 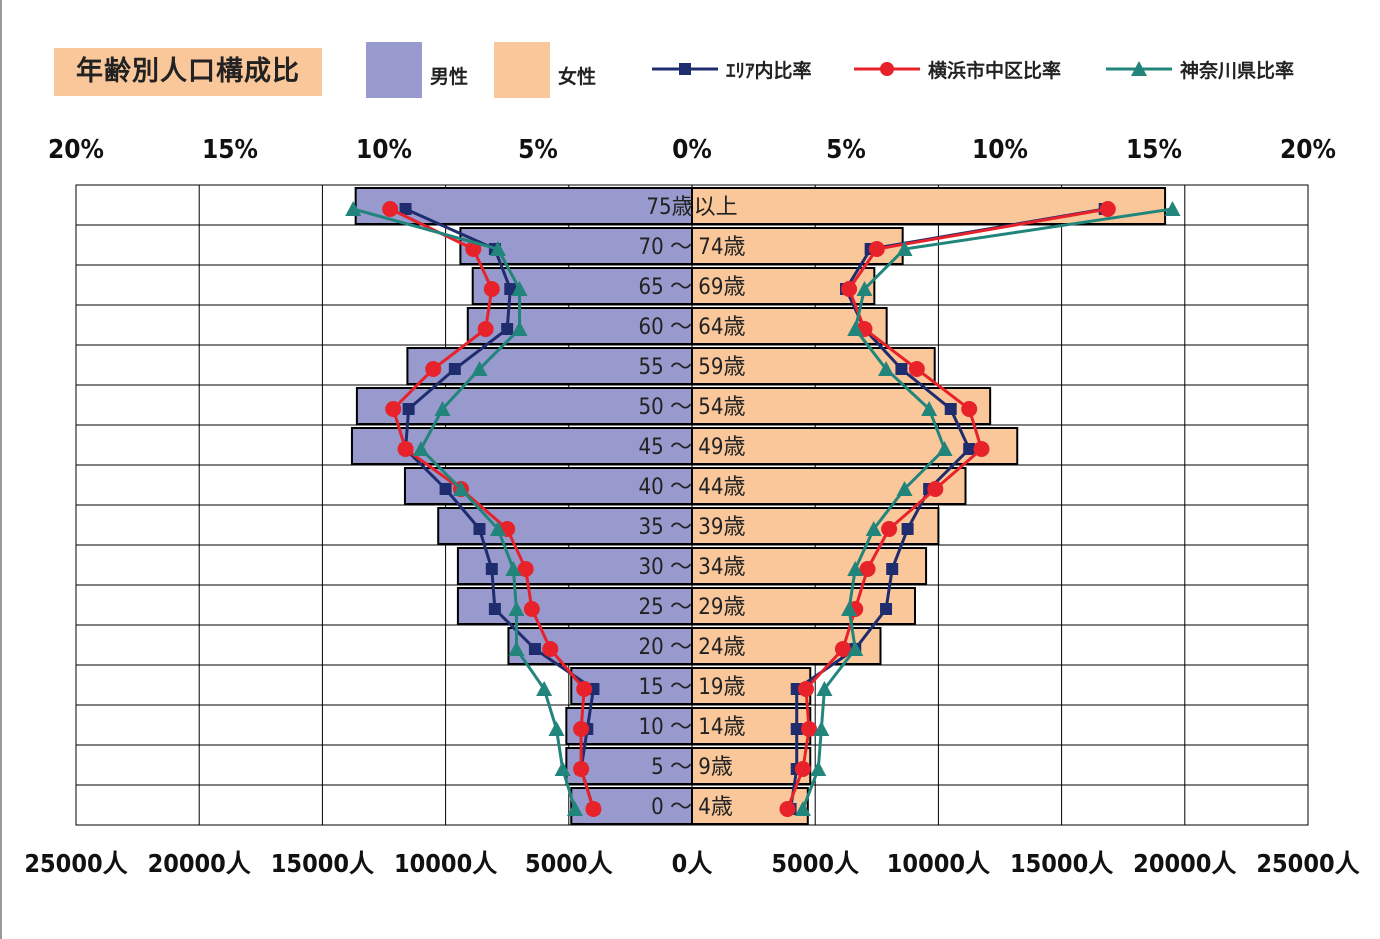 What do you see at coordinates (445, 863) in the screenshot?
I see `population-tick-label: 10000人` at bounding box center [445, 863].